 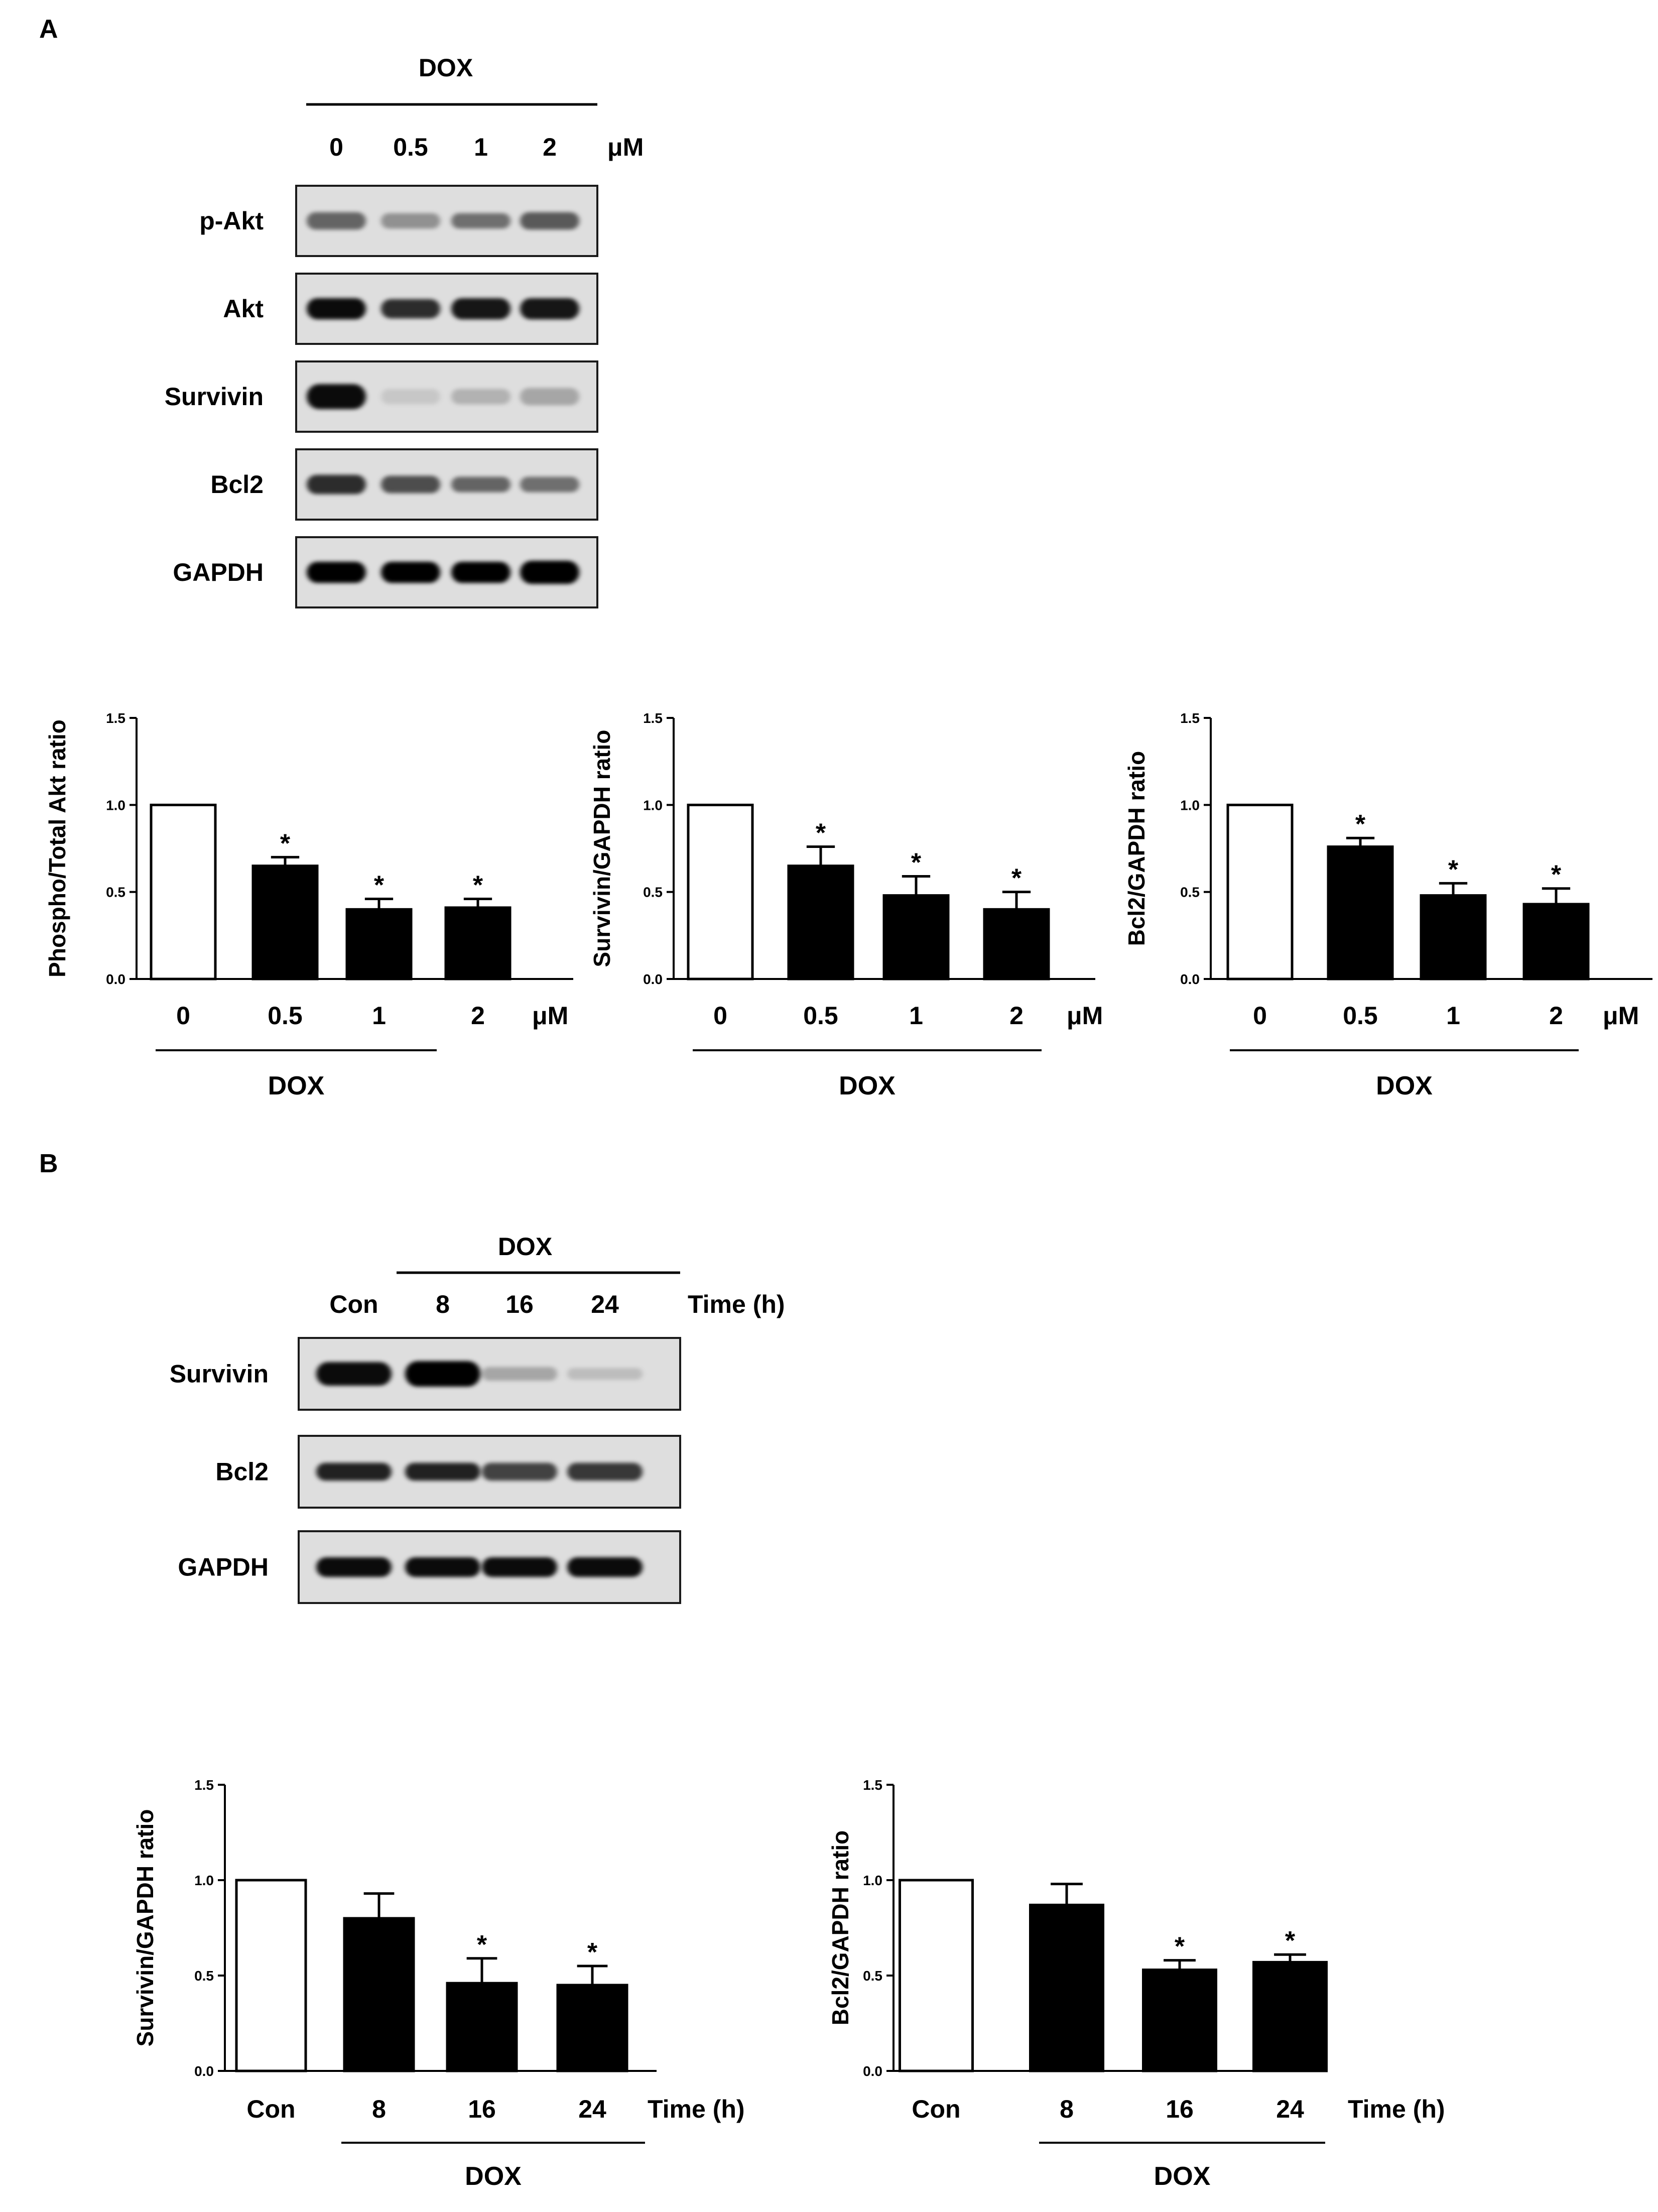 I want to click on lane-label: 16, so click(x=519, y=1304).